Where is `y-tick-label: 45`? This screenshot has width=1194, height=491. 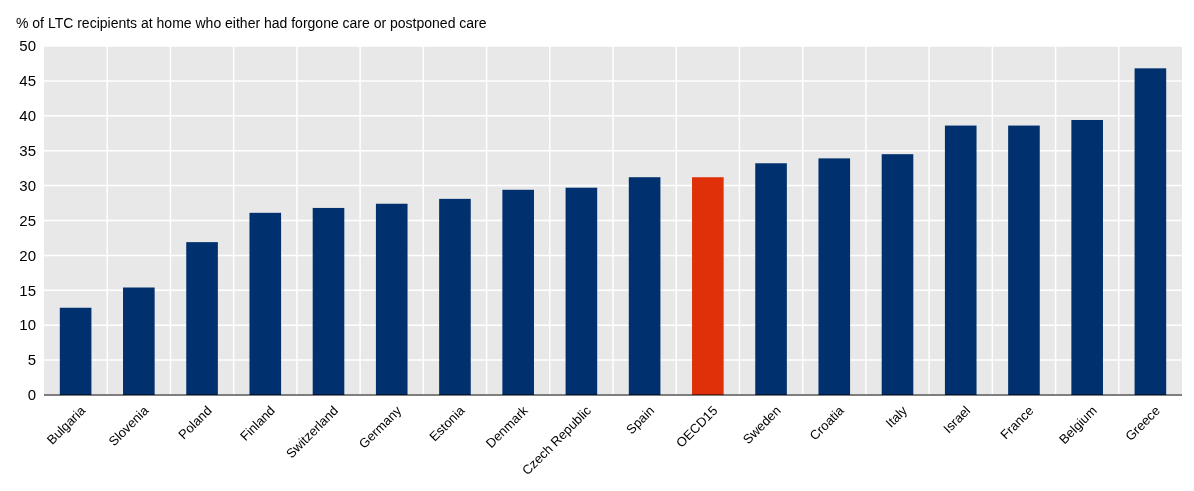 y-tick-label: 45 is located at coordinates (27, 81).